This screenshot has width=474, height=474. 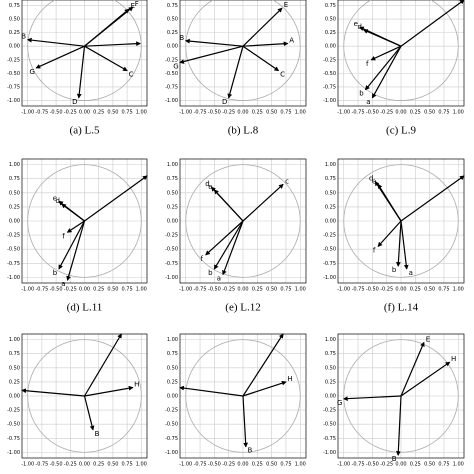 What do you see at coordinates (23, 37) in the screenshot?
I see `arrow-label: B` at bounding box center [23, 37].